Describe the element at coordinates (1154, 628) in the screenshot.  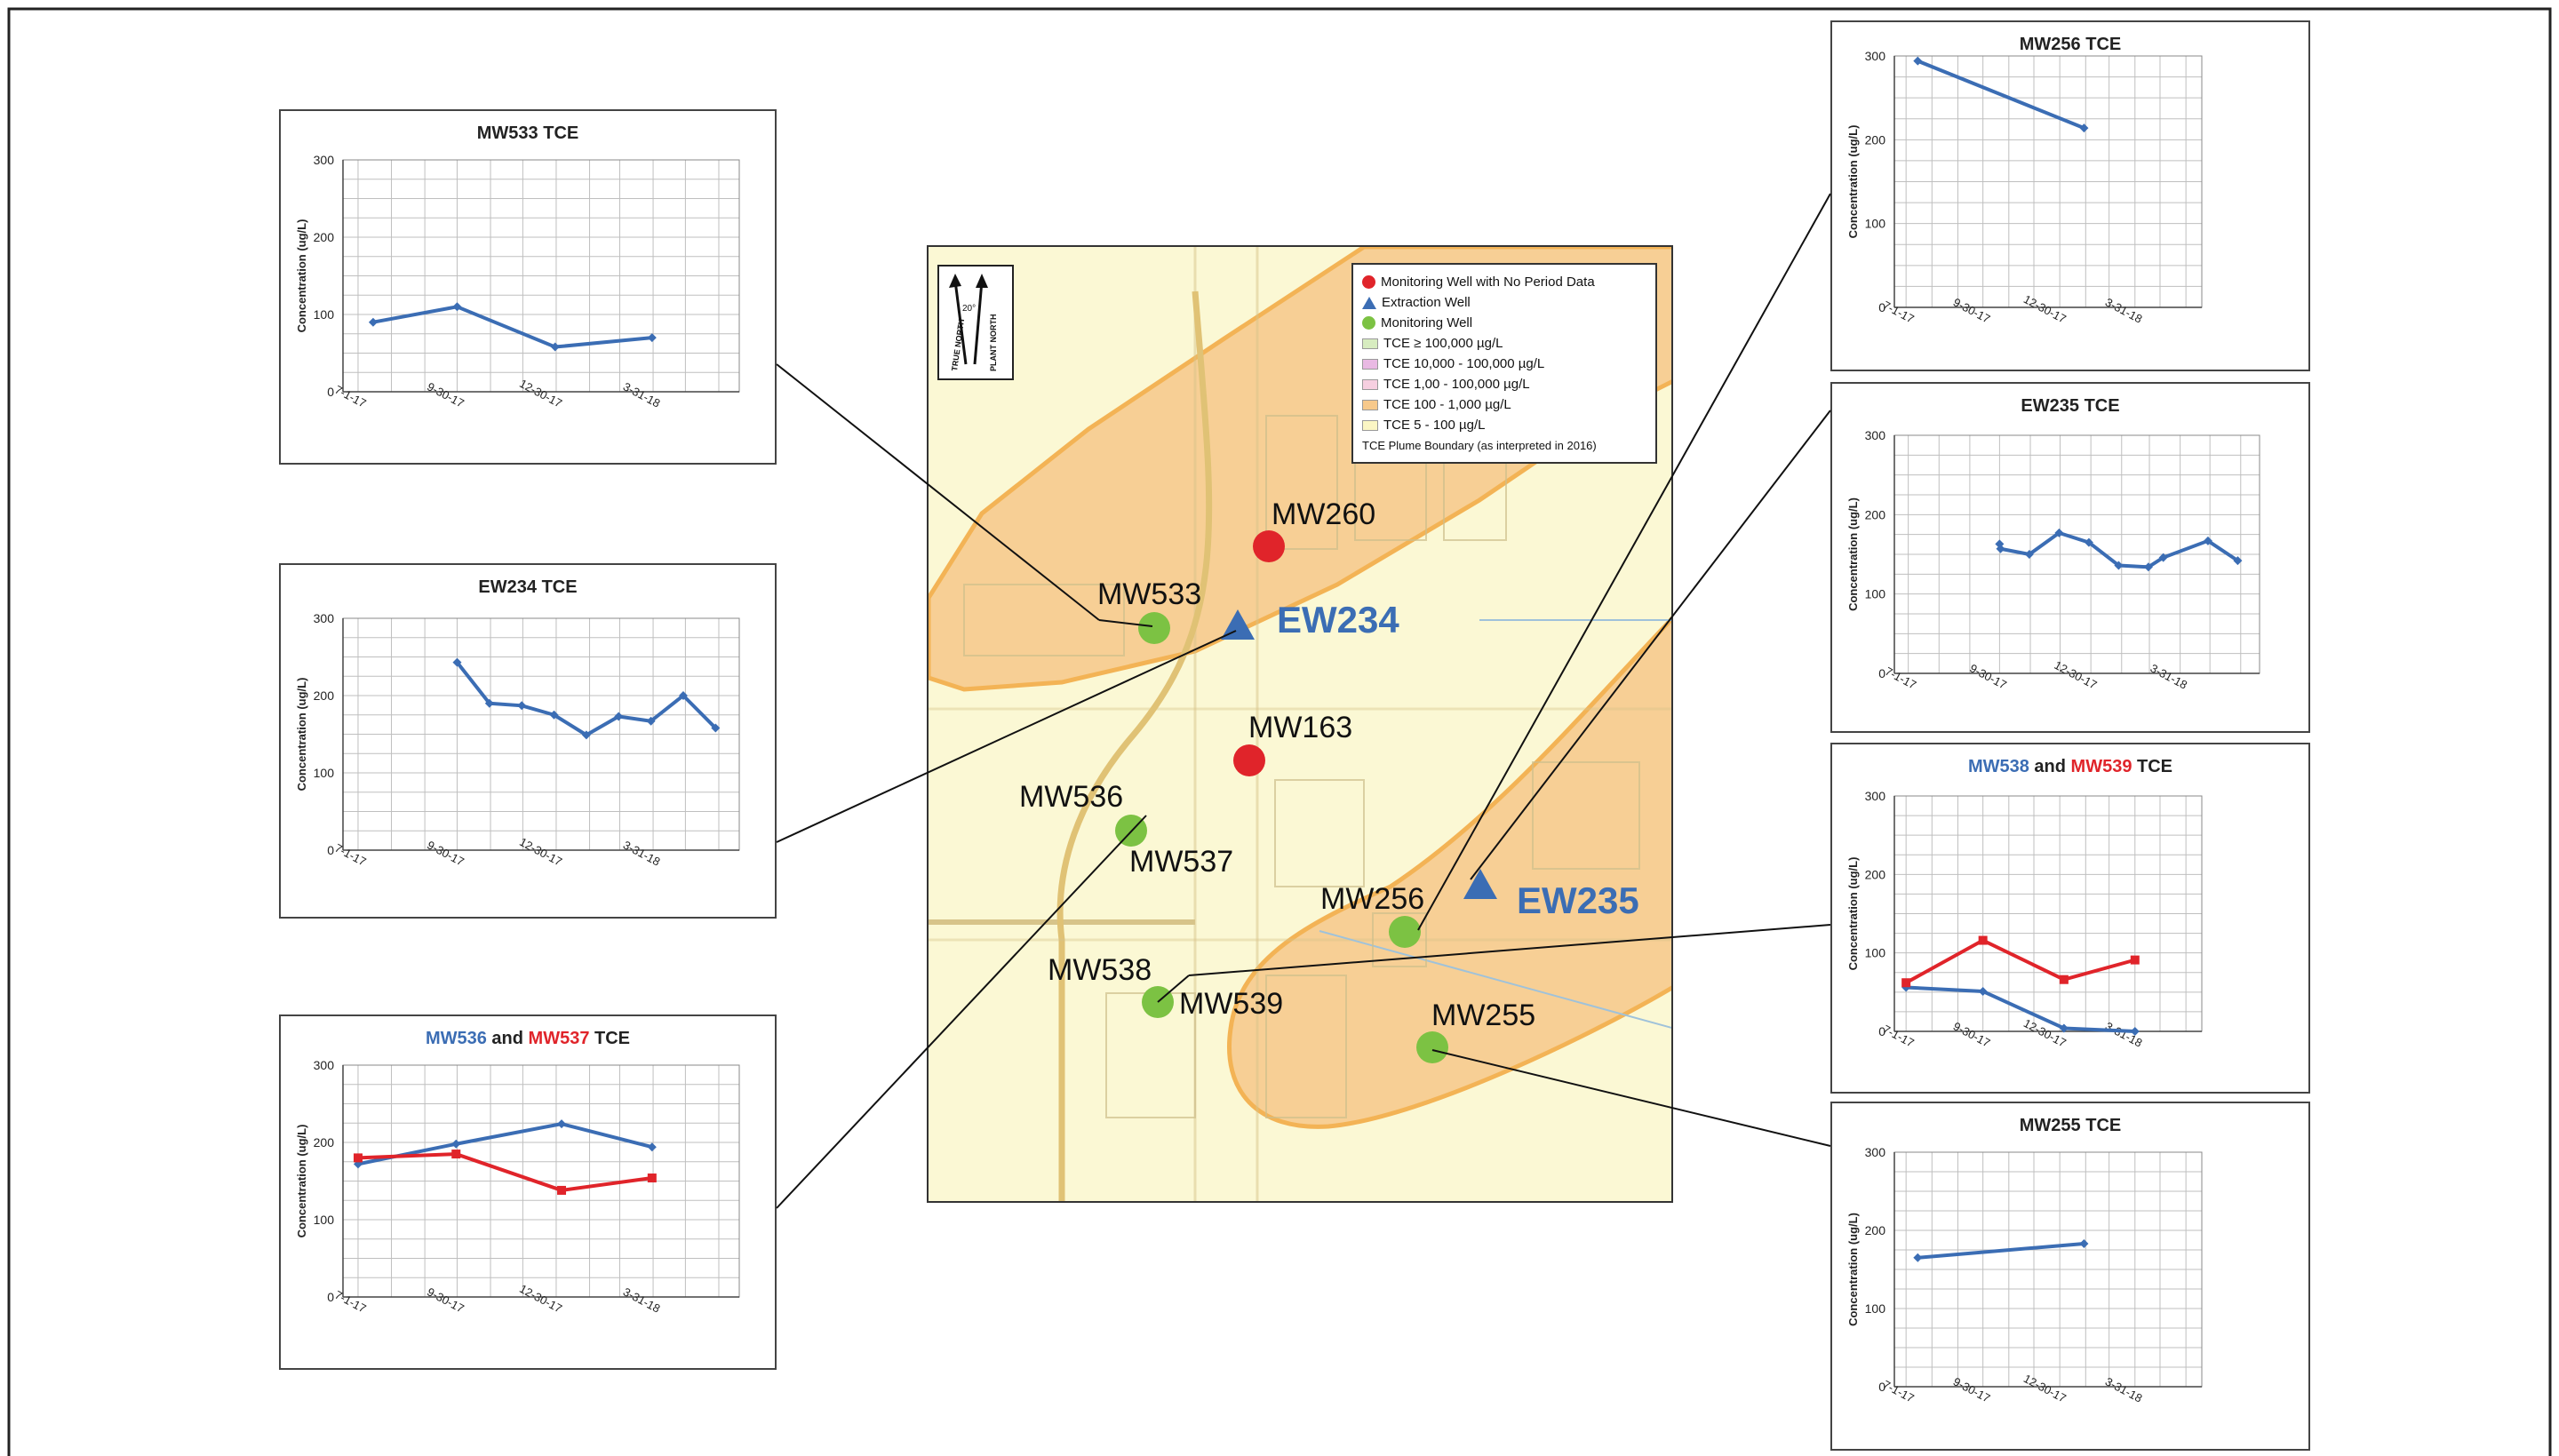
I see `well-marker-mw533` at that location.